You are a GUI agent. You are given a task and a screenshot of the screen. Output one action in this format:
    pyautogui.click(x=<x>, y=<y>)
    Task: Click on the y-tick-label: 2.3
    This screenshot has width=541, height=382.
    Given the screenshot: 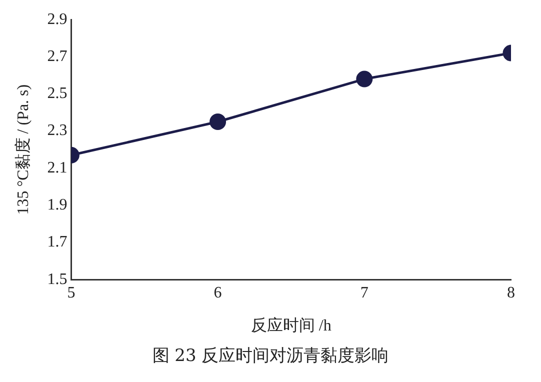 What is the action you would take?
    pyautogui.click(x=57, y=131)
    